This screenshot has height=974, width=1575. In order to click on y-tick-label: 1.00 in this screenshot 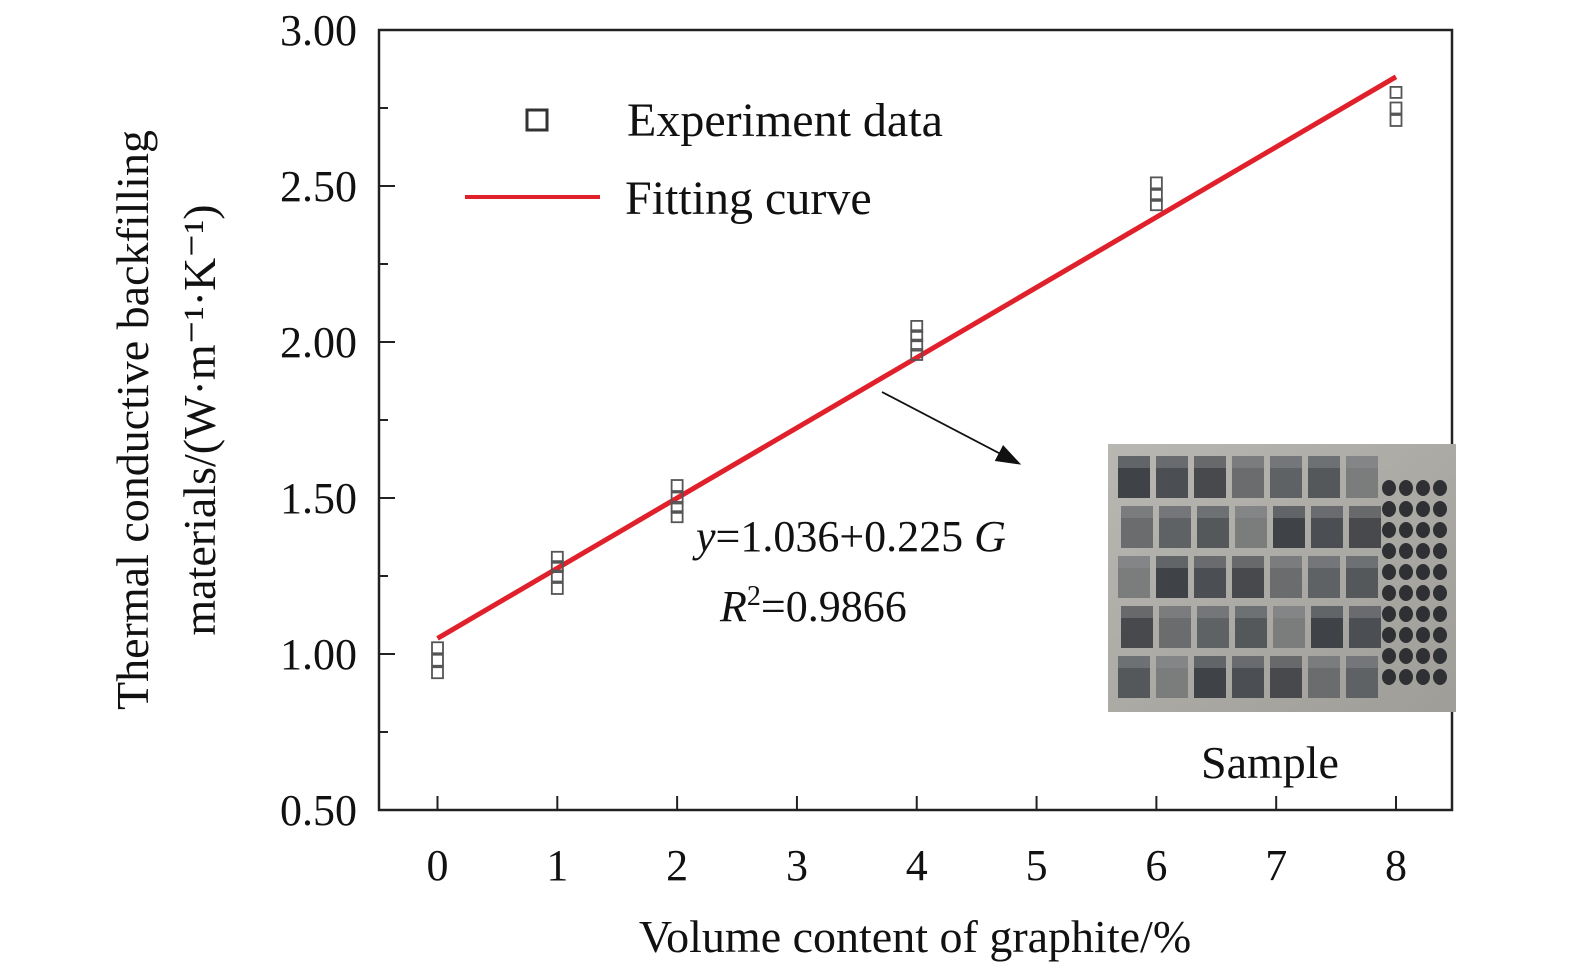, I will do `click(318, 654)`.